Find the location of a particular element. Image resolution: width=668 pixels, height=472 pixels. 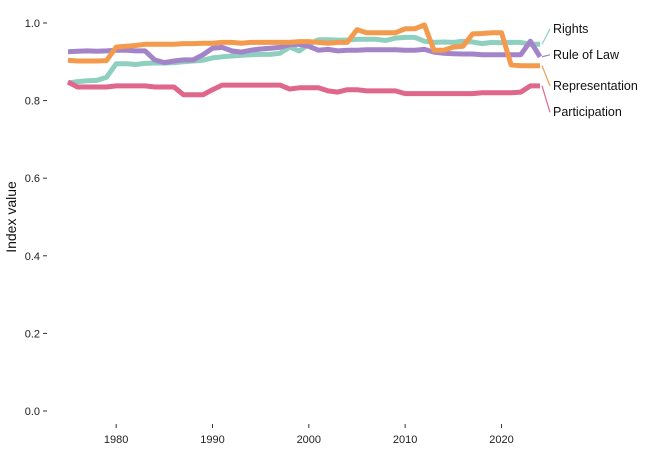

y-axis: 0.0 0.2 0.4 0.6 0.8 1.0 is located at coordinates (36, 218).